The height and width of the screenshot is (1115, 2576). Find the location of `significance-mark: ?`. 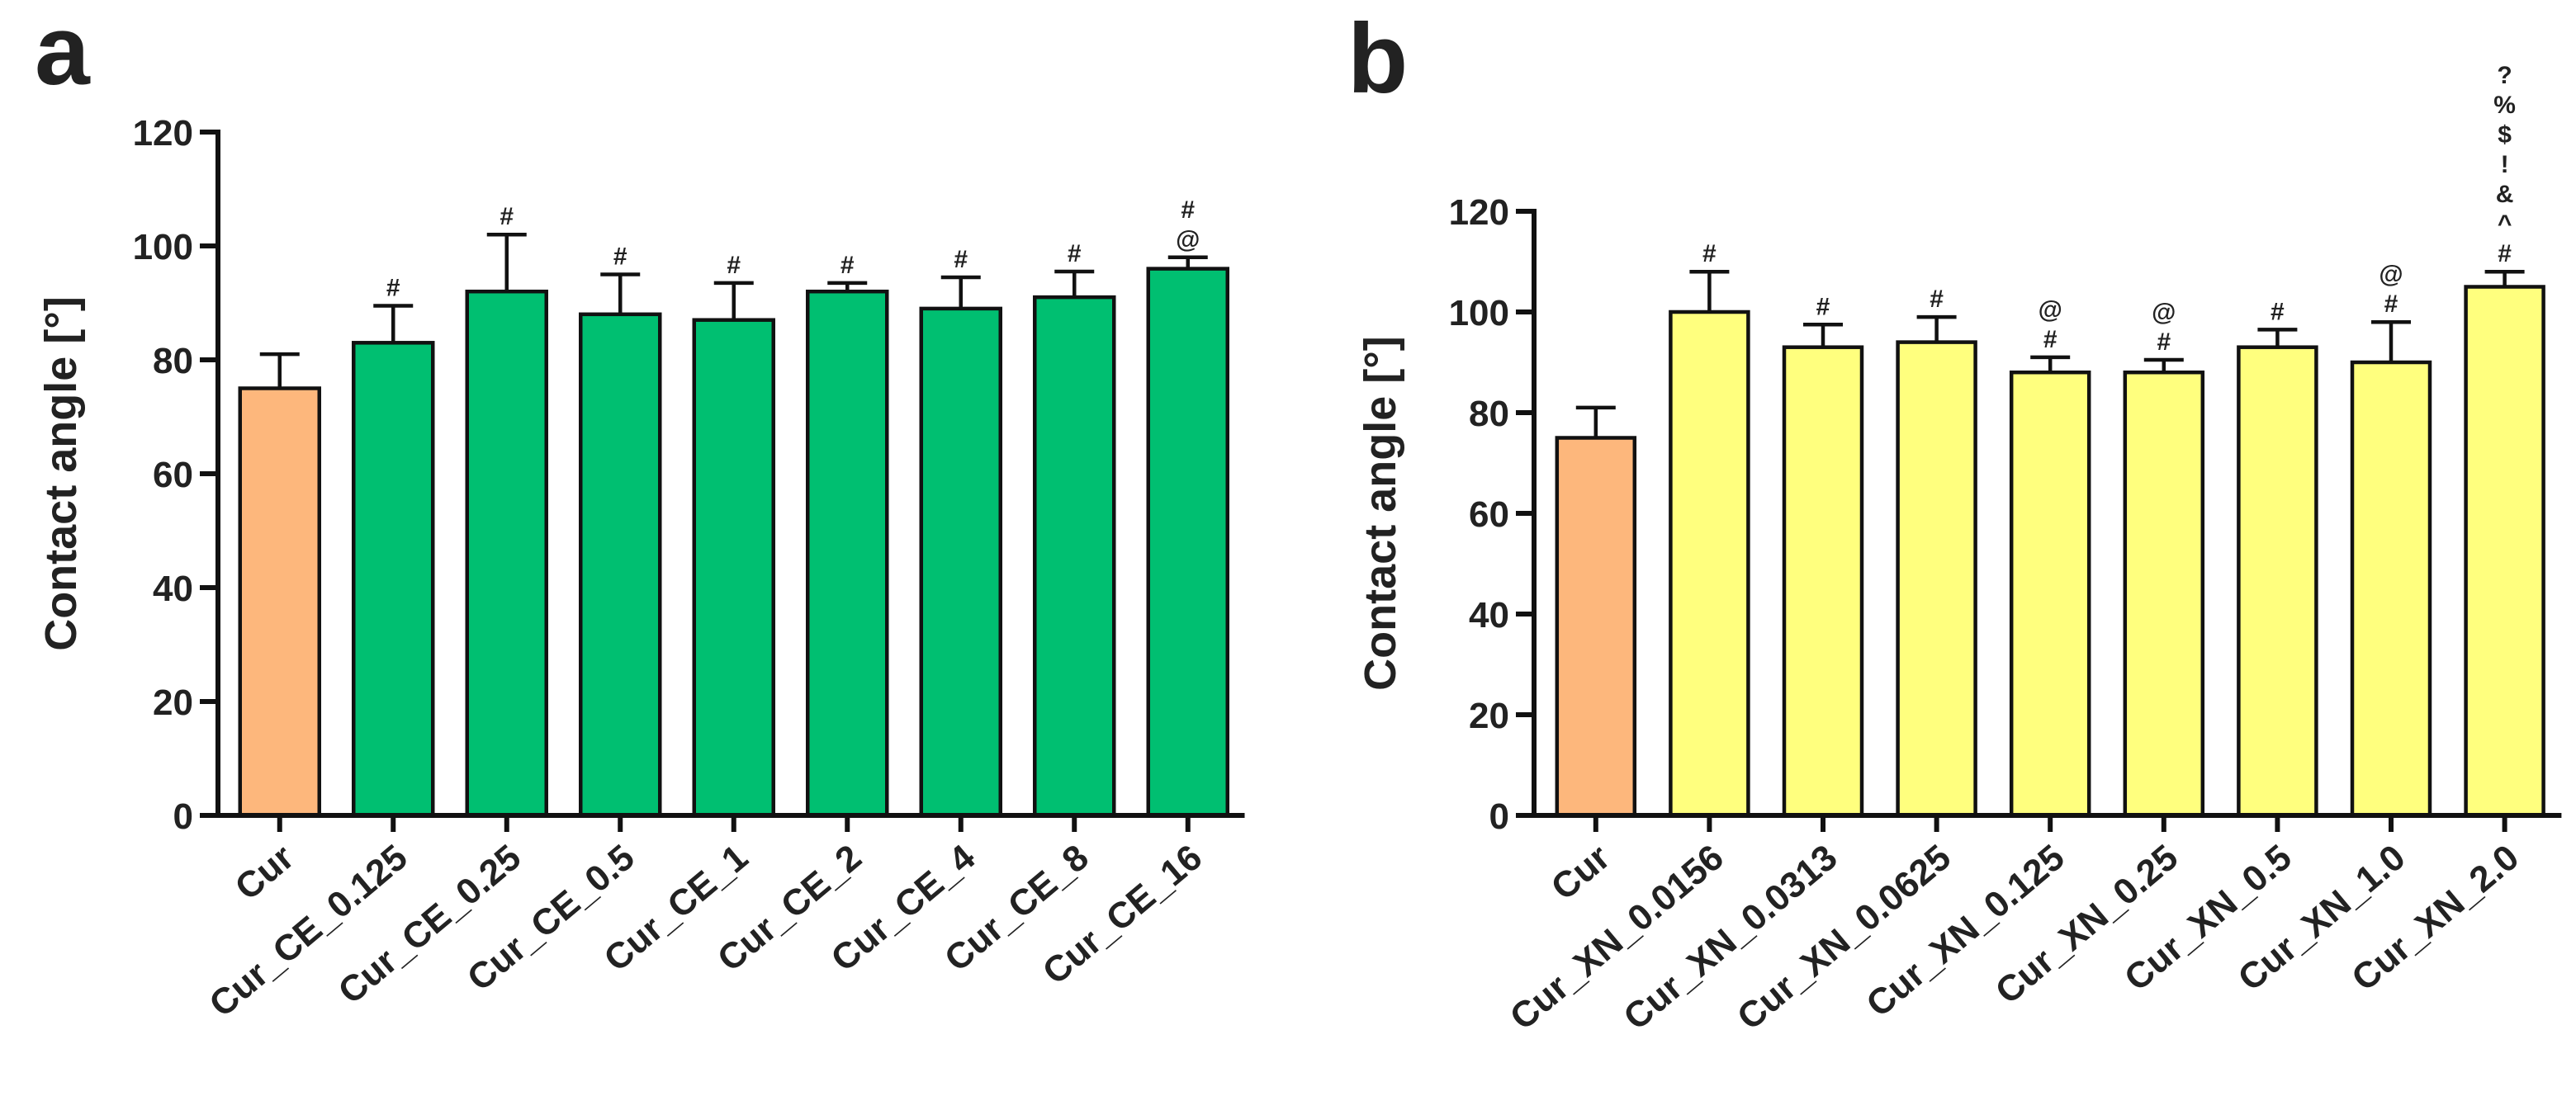

significance-mark: ? is located at coordinates (2504, 75).